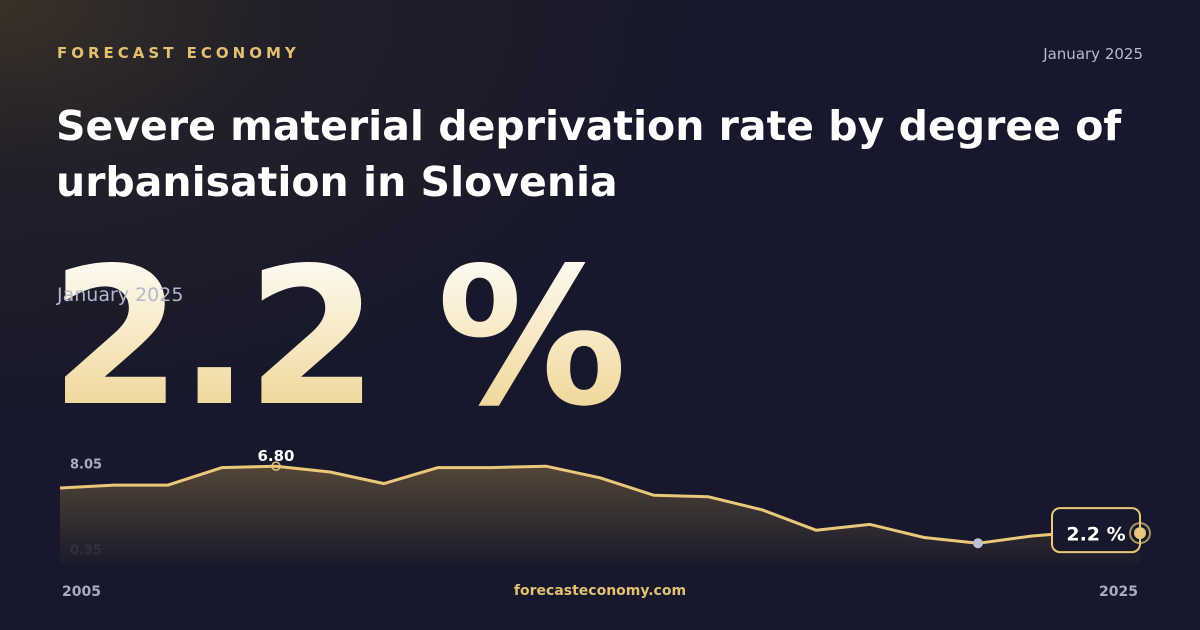  What do you see at coordinates (1118, 592) in the screenshot?
I see `x-tick-label: 2025` at bounding box center [1118, 592].